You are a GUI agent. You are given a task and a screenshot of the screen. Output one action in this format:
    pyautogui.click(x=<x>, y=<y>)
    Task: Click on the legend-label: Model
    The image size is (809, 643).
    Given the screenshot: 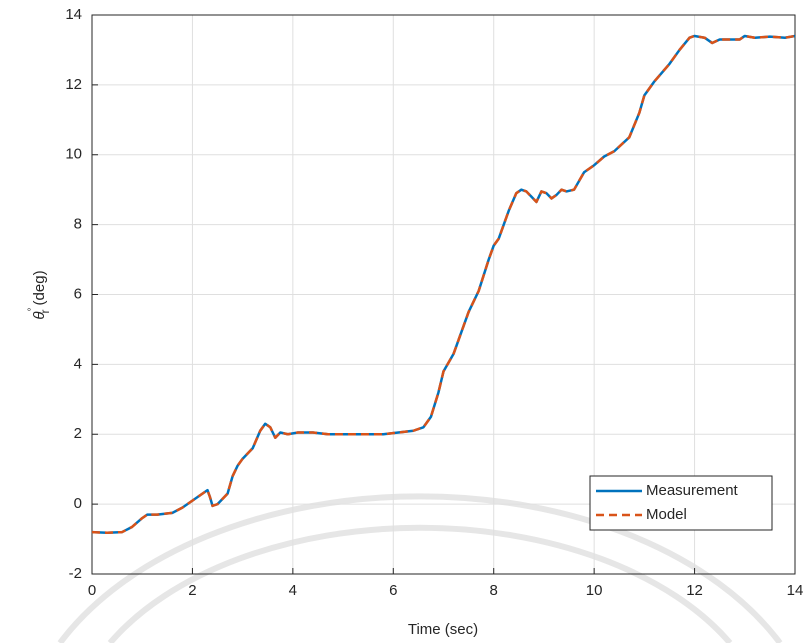 What is the action you would take?
    pyautogui.click(x=666, y=514)
    